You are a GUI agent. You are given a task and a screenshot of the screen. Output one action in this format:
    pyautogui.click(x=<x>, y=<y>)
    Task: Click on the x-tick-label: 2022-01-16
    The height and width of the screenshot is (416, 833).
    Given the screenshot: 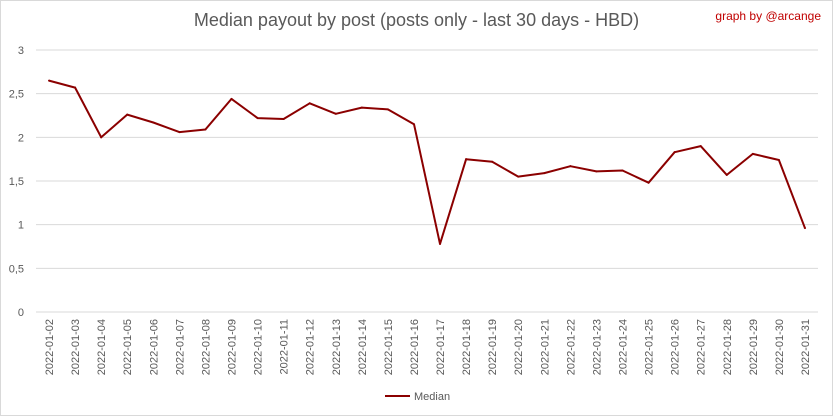 What is the action you would take?
    pyautogui.click(x=415, y=347)
    